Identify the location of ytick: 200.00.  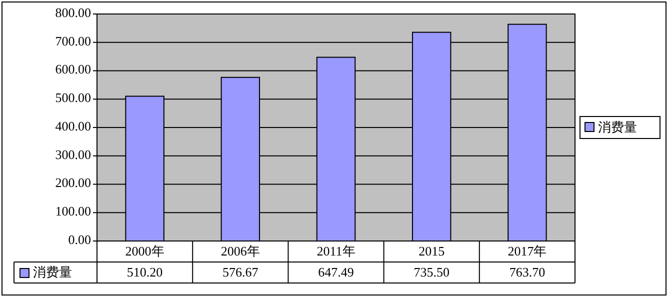
(73, 182).